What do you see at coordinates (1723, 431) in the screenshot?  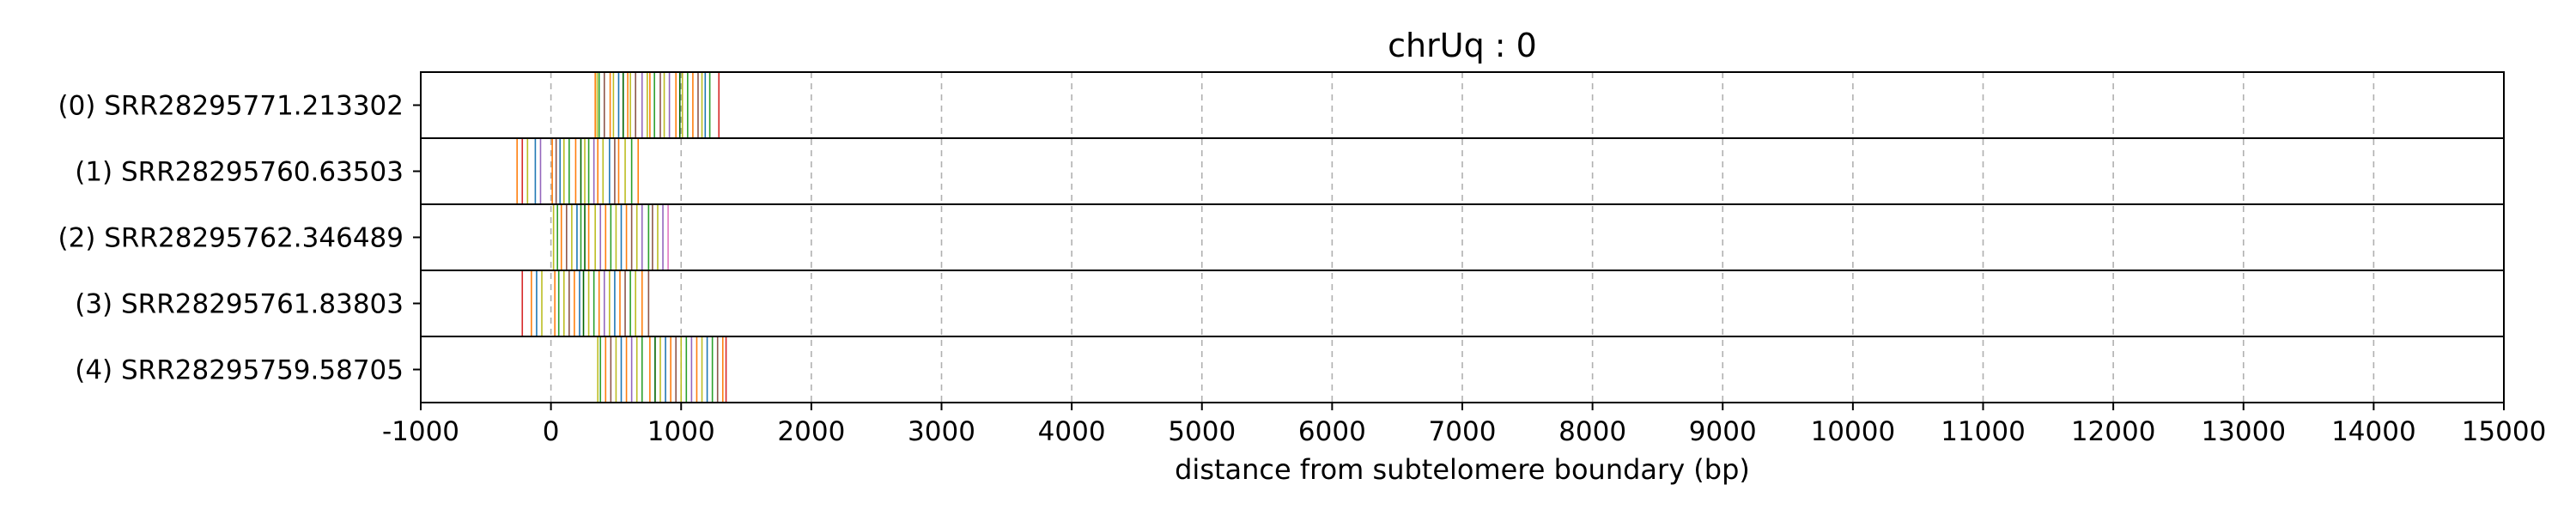 I see `x-tick-label: 9000` at bounding box center [1723, 431].